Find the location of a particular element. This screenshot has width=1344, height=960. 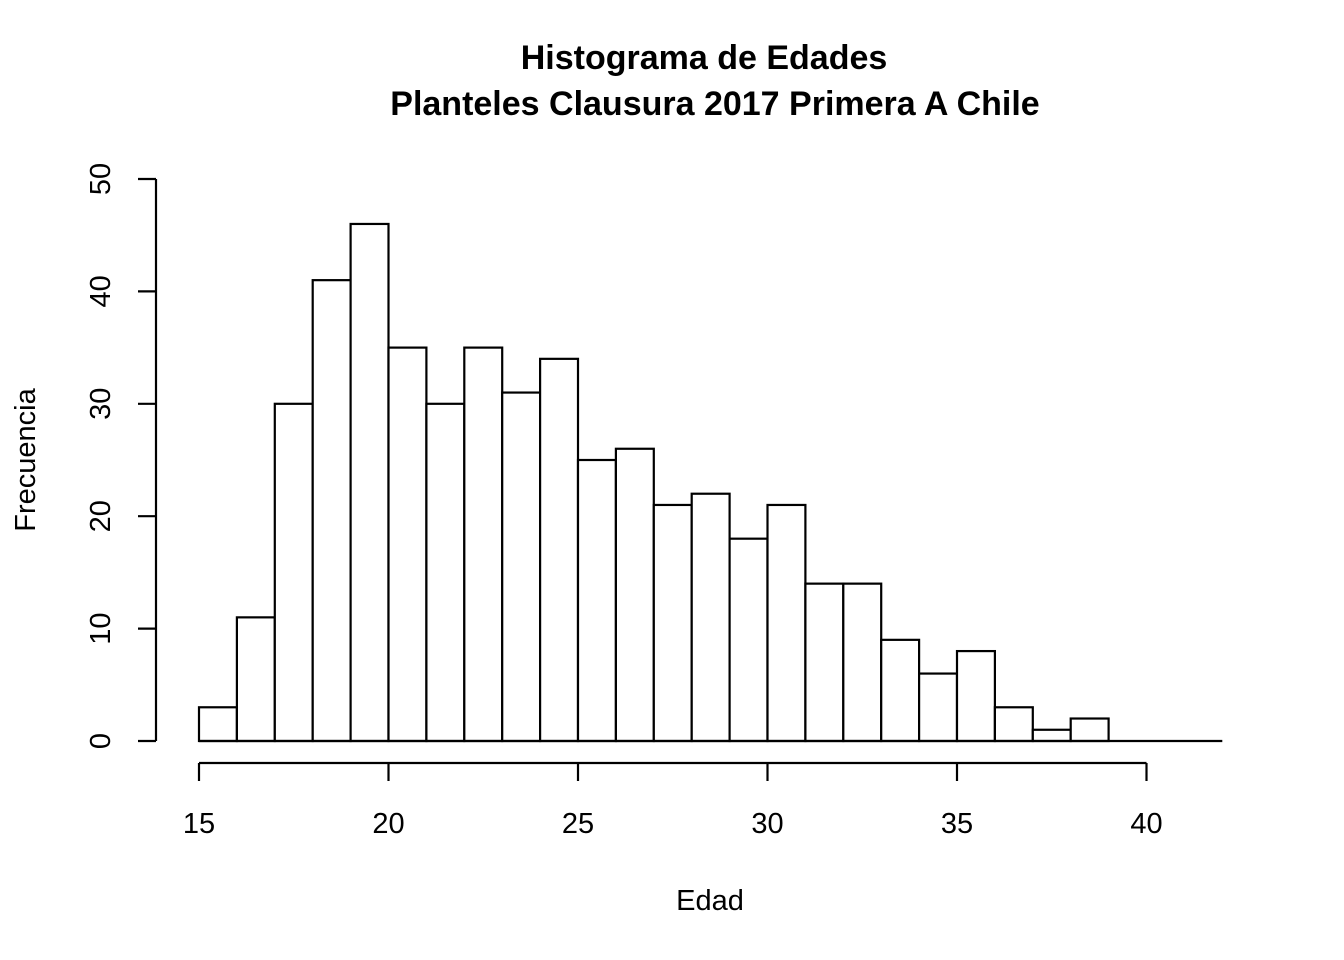

x-tick-label: 20 is located at coordinates (388, 824).